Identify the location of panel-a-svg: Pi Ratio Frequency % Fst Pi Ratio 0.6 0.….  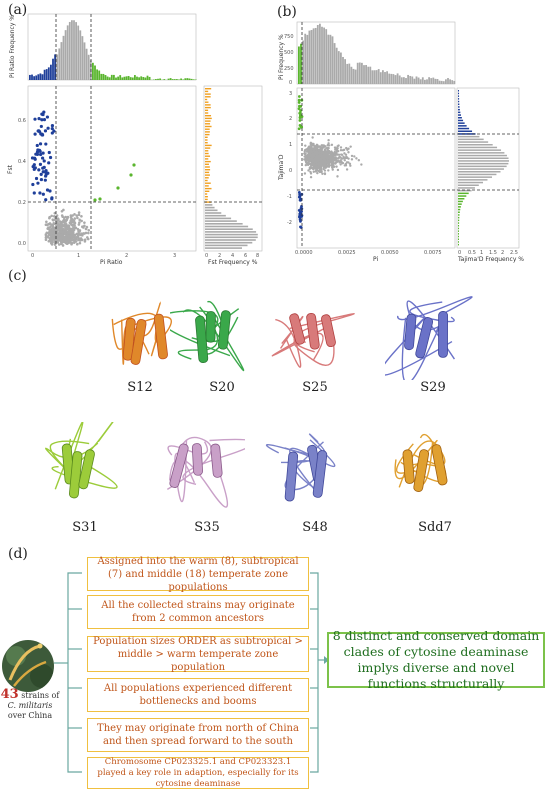
(135, 139).